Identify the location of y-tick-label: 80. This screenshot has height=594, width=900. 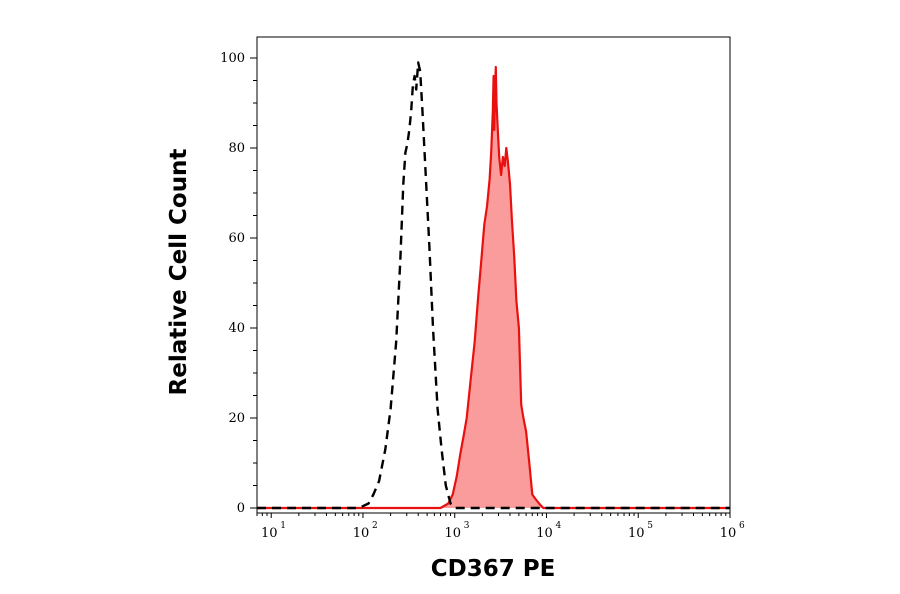
(236, 148).